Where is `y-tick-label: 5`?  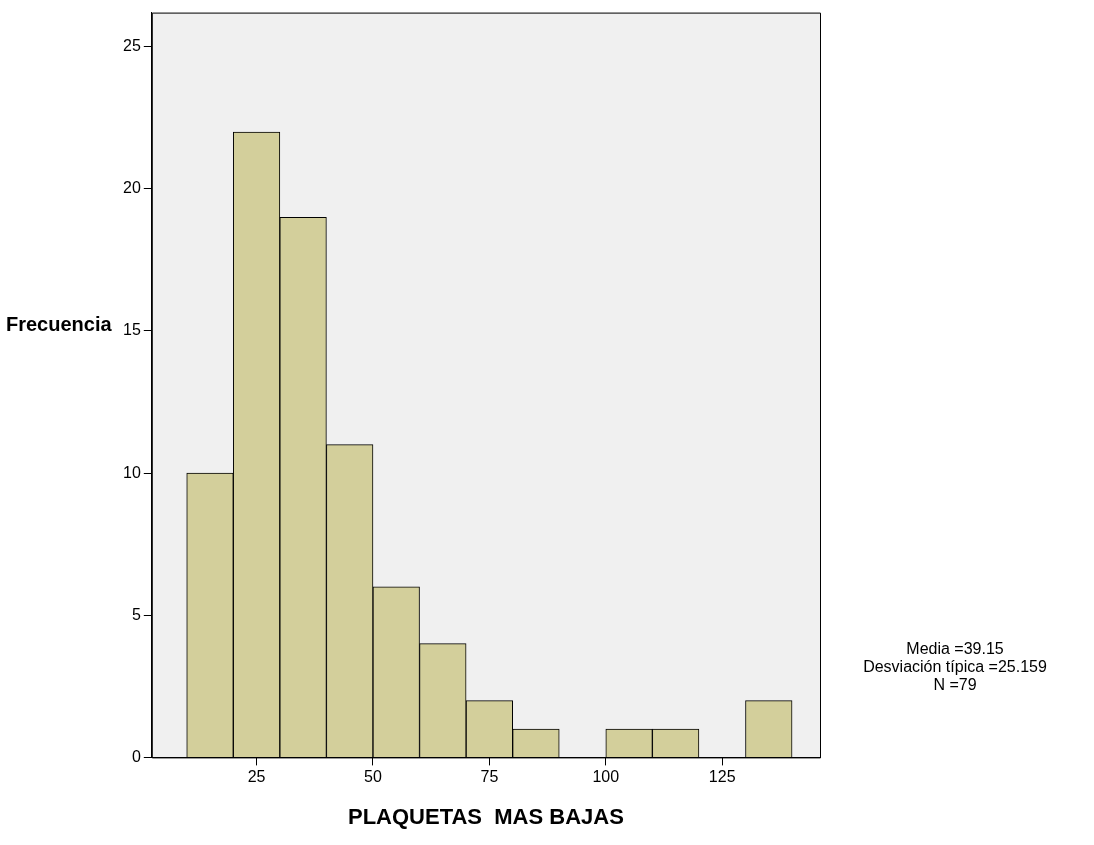
y-tick-label: 5 is located at coordinates (136, 614).